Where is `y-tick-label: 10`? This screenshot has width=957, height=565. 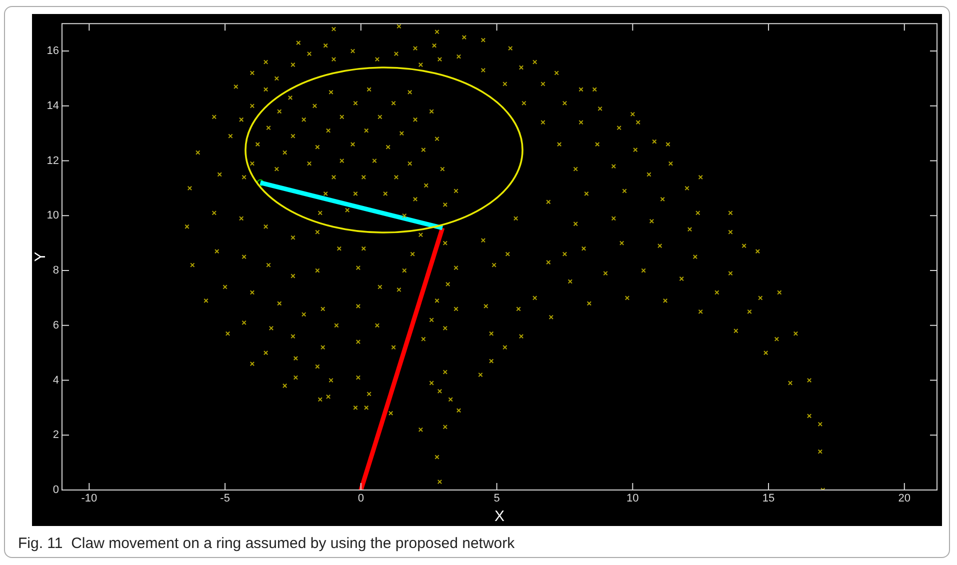
y-tick-label: 10 is located at coordinates (52, 216).